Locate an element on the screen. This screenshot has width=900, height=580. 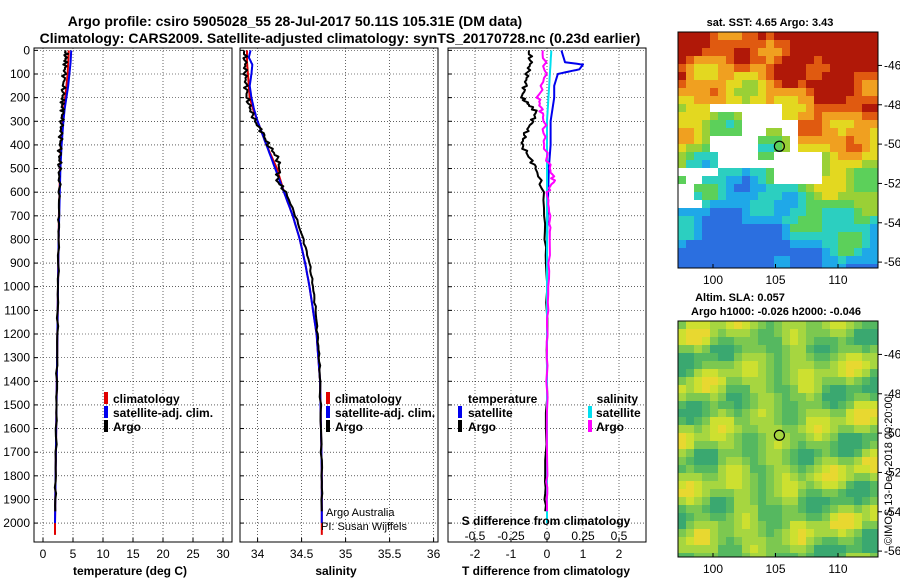
legend-t-satellite-swatch is located at coordinates (460, 412).